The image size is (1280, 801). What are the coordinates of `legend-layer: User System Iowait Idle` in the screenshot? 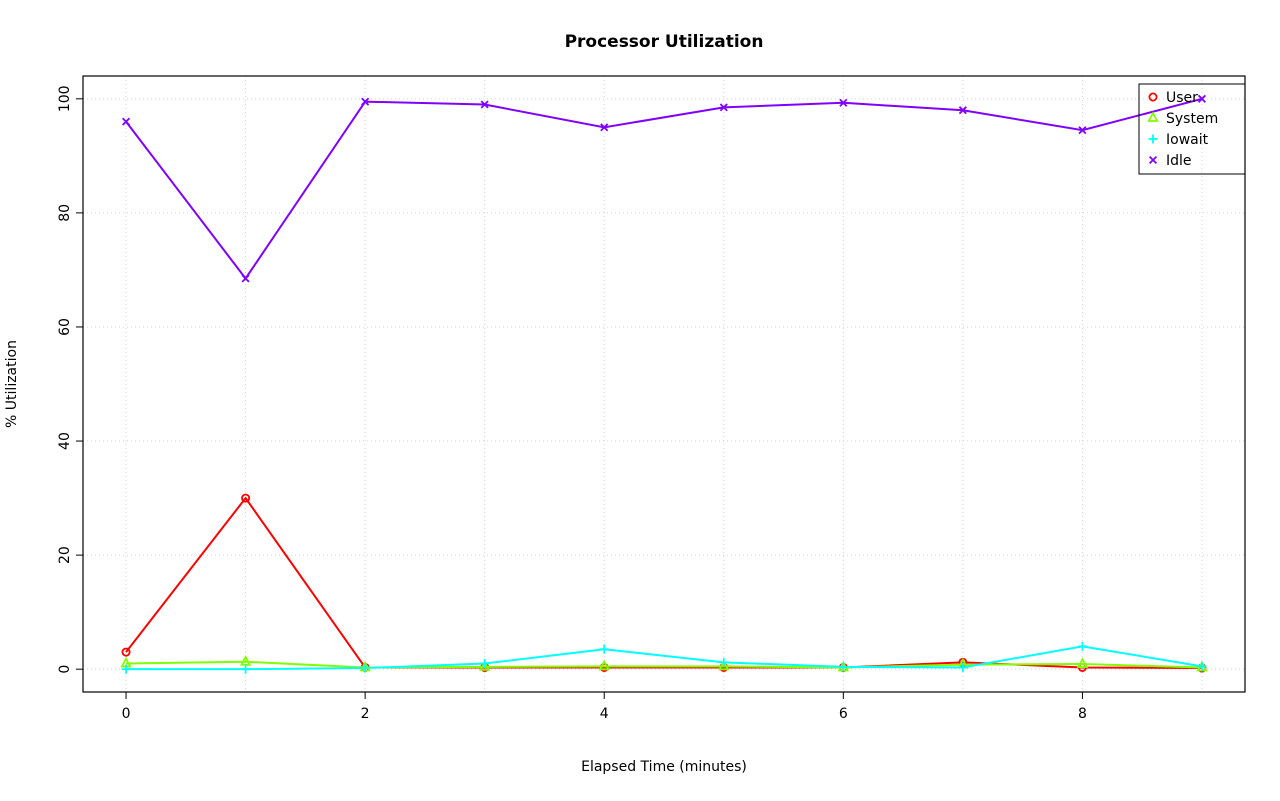 It's located at (1192, 129).